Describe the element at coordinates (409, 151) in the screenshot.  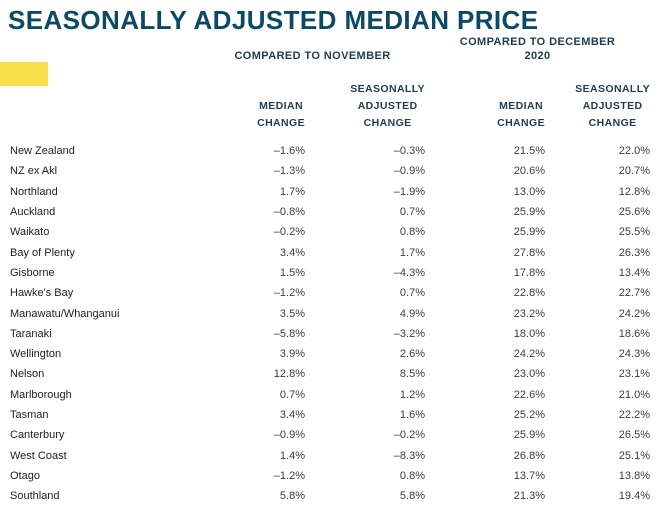
I see `value-cell: –0.3%` at that location.